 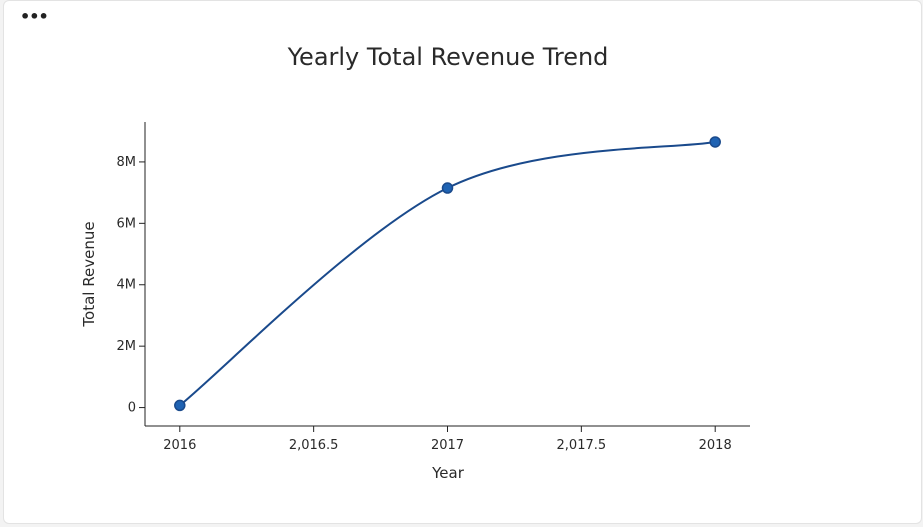 I want to click on more-options-icon: •••, so click(x=34, y=16).